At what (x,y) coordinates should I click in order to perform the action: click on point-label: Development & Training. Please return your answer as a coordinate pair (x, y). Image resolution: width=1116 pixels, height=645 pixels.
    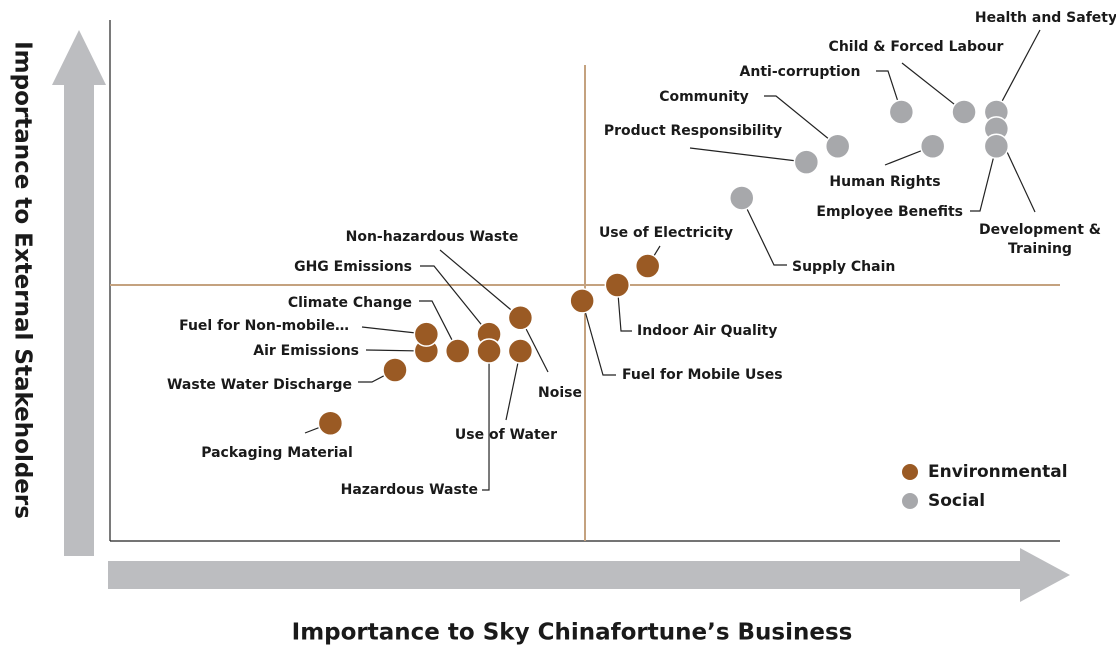
    Looking at the image, I should click on (1039, 239).